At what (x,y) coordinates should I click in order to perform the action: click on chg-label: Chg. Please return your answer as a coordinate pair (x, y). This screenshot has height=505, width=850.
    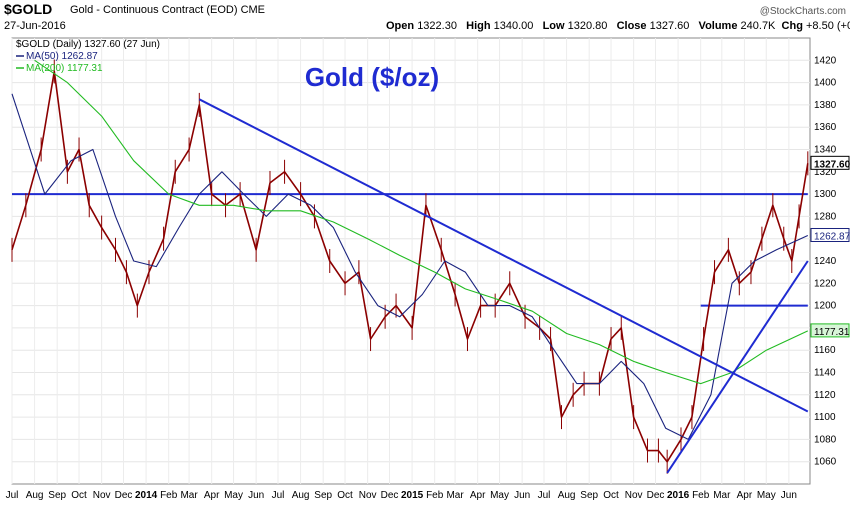
    Looking at the image, I should click on (792, 26).